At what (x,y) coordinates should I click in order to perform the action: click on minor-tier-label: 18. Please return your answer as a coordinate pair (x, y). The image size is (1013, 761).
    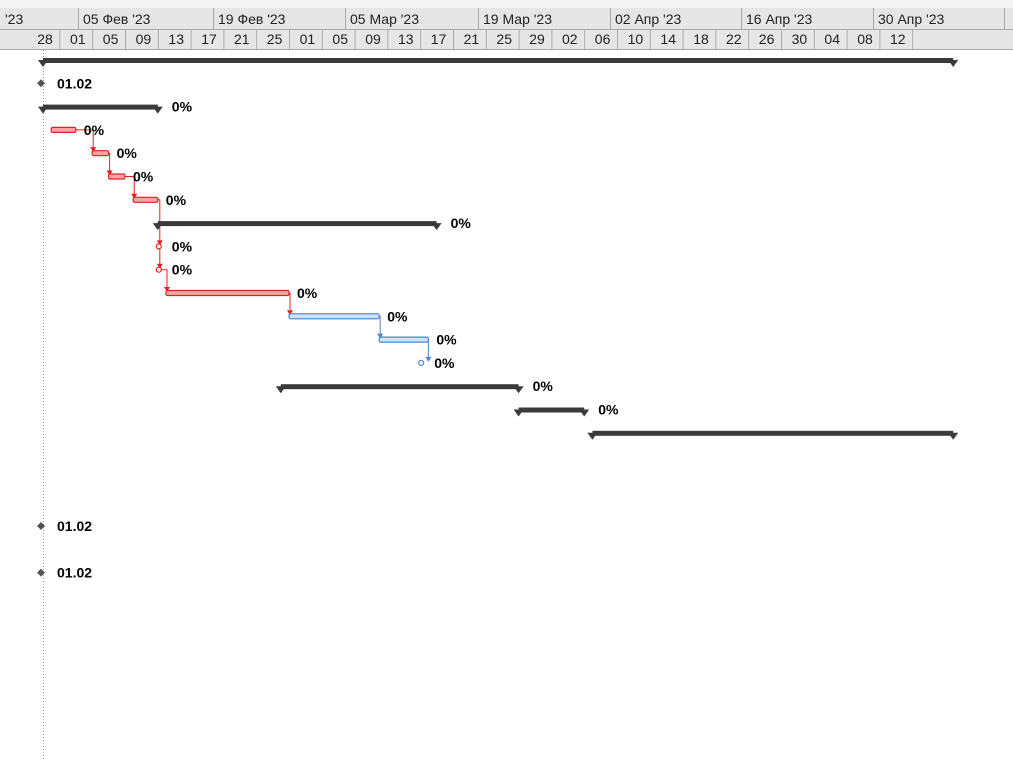
    Looking at the image, I should click on (701, 39).